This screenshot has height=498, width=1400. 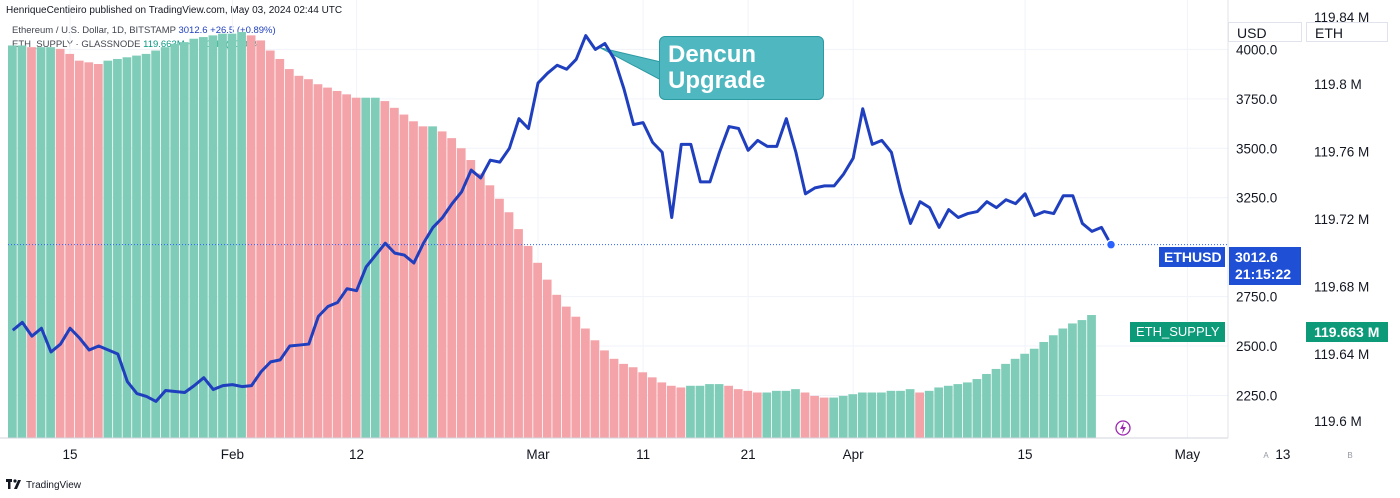 What do you see at coordinates (43, 485) in the screenshot?
I see `tradingview-footer: TradingView` at bounding box center [43, 485].